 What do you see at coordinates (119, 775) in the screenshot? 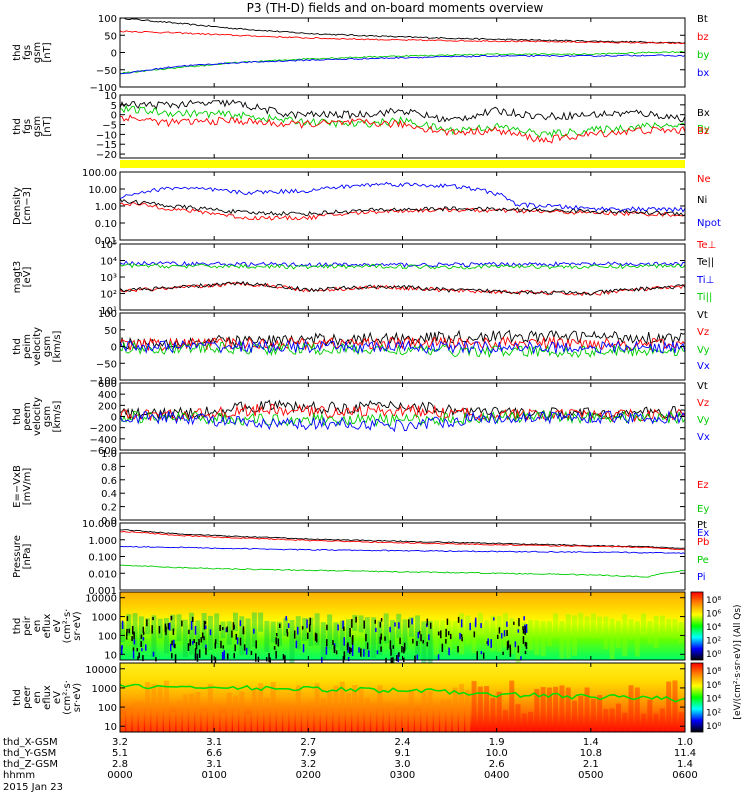
I see `x-tick-label: 0000` at bounding box center [119, 775].